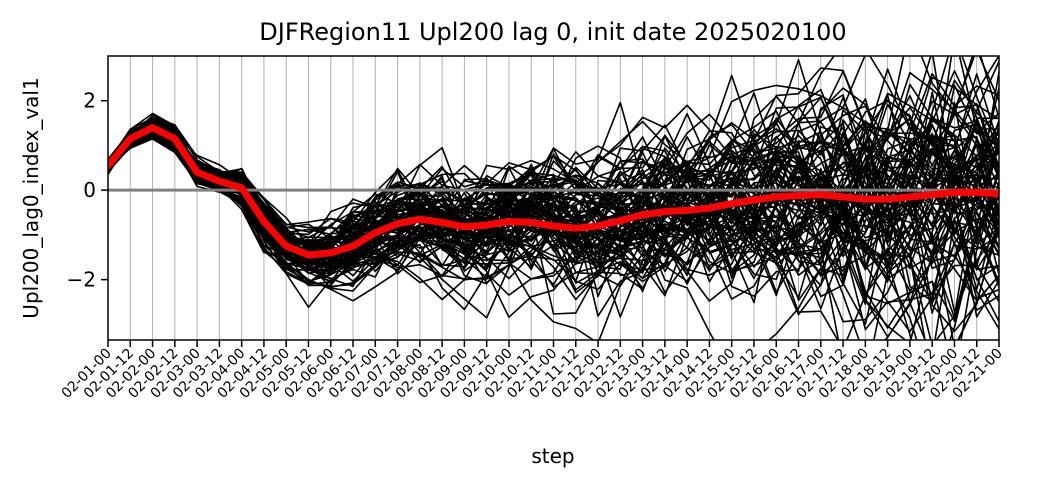  I want to click on y-tick-label: 2, so click(89, 101).